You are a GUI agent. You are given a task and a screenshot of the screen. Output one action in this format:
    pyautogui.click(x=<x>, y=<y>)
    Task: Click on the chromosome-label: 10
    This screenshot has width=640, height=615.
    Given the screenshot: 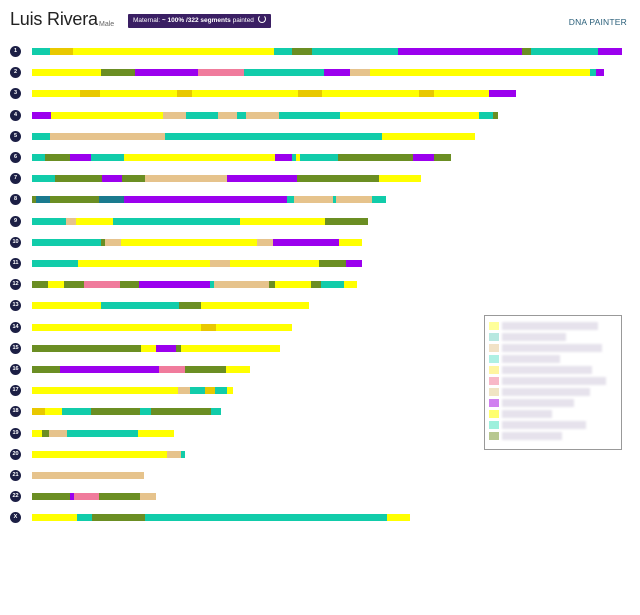 What is the action you would take?
    pyautogui.click(x=15, y=242)
    